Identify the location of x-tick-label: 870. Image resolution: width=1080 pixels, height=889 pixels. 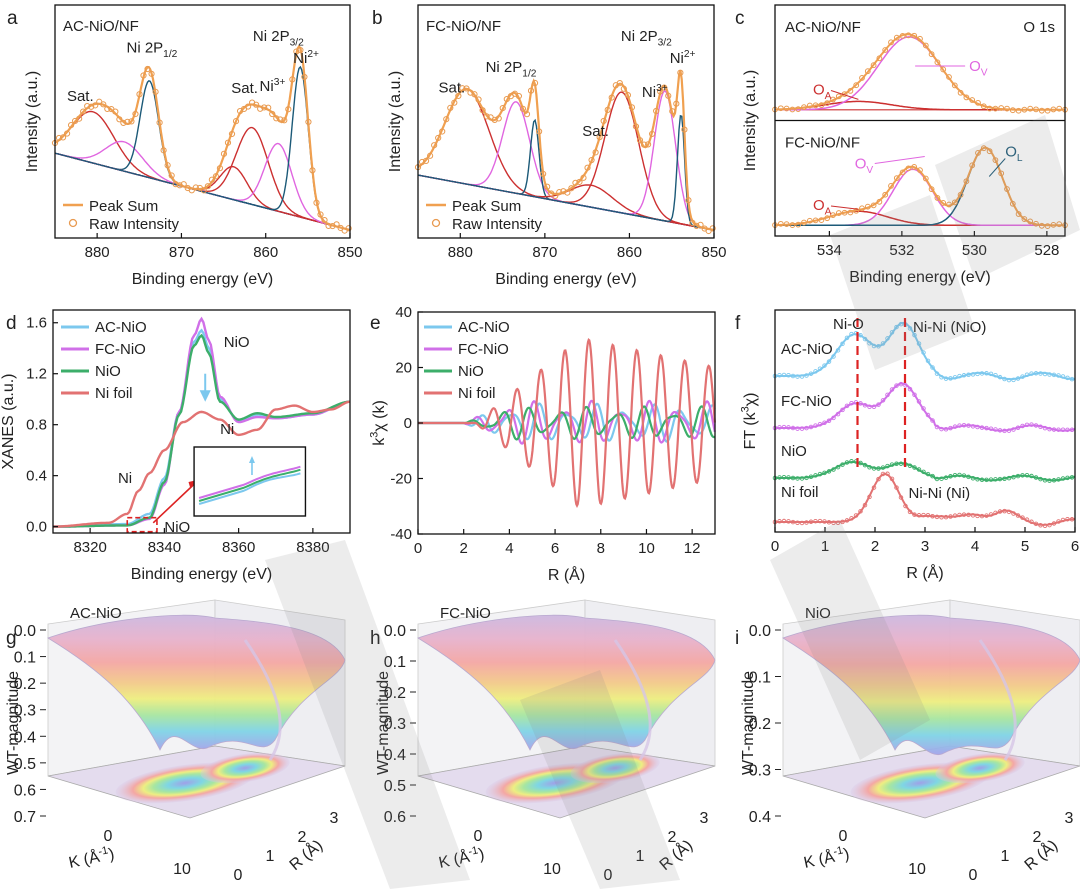
(544, 252).